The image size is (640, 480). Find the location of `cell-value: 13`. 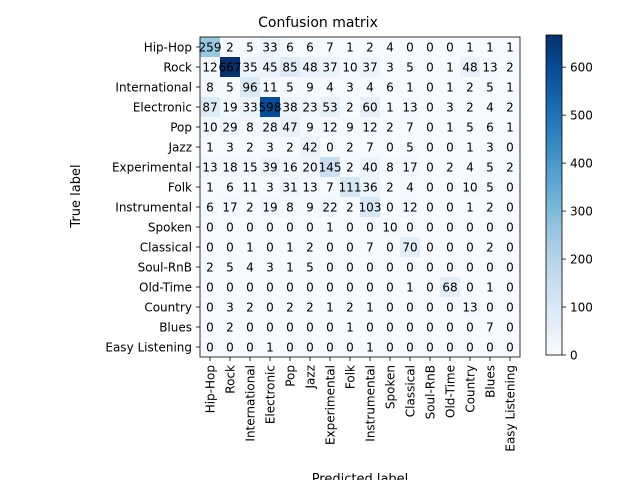

cell-value: 13 is located at coordinates (409, 108).